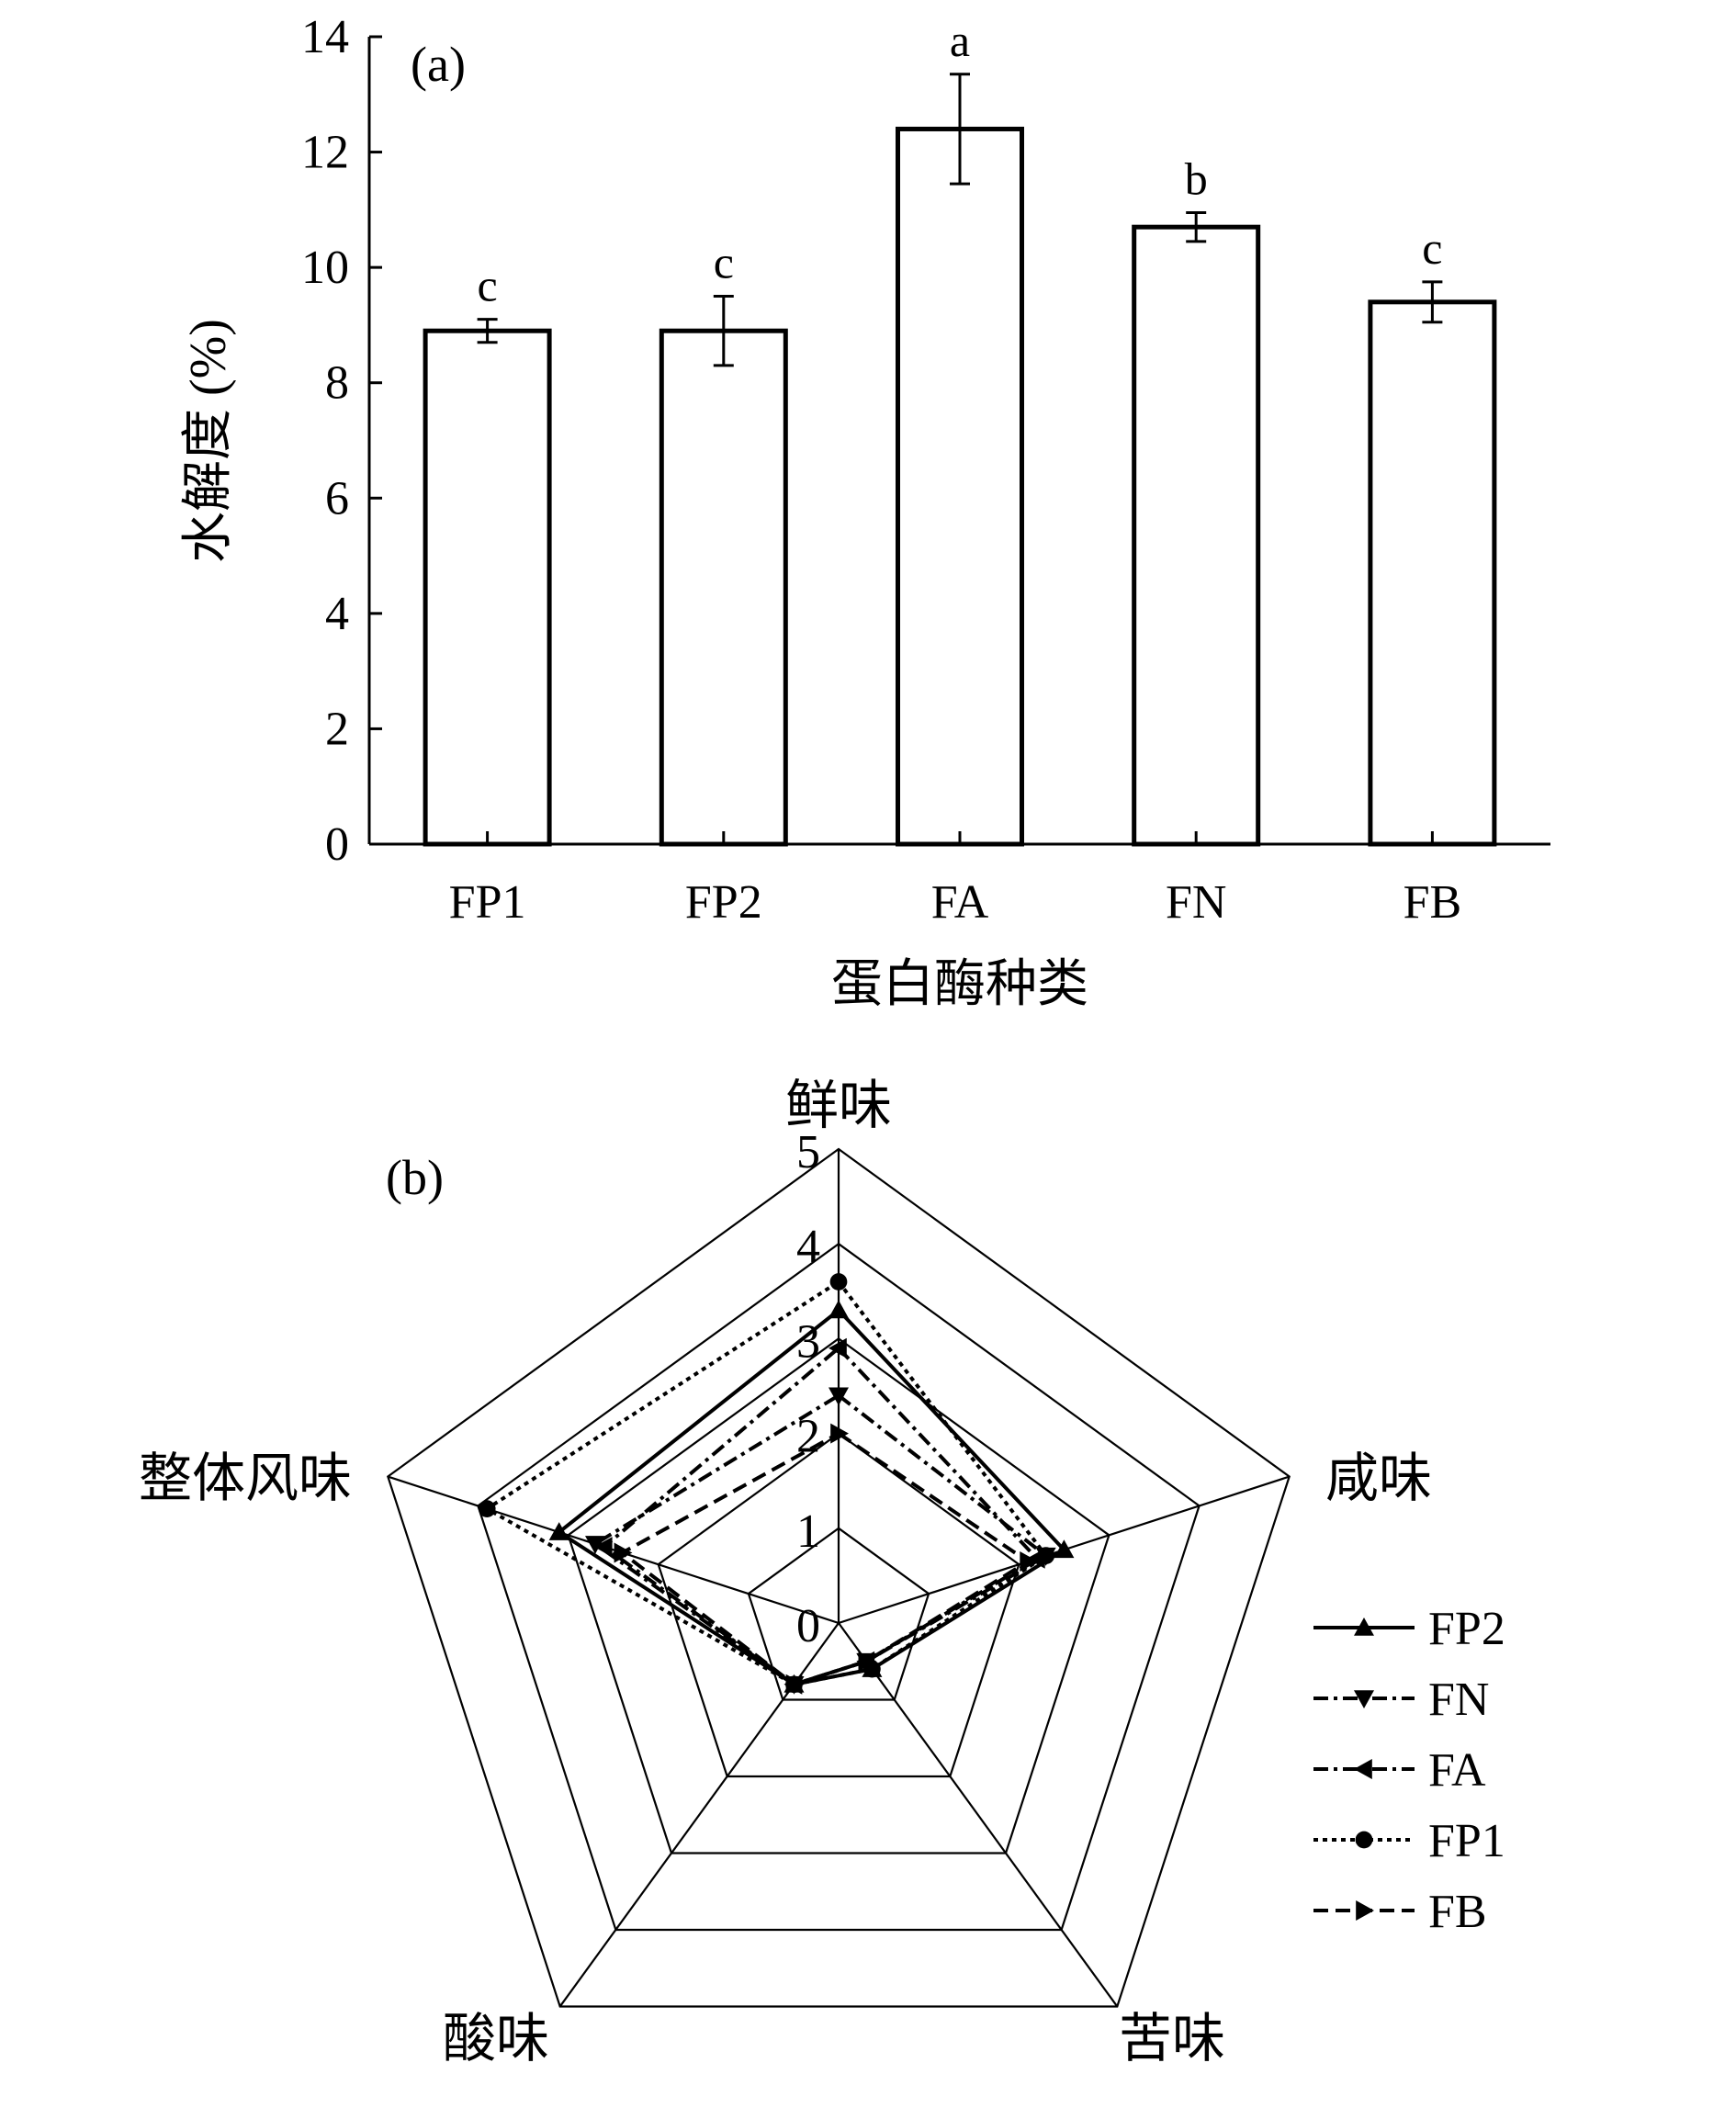 This screenshot has width=1736, height=2108. Describe the element at coordinates (1409, 1629) in the screenshot. I see `legend-item: FP2` at that location.